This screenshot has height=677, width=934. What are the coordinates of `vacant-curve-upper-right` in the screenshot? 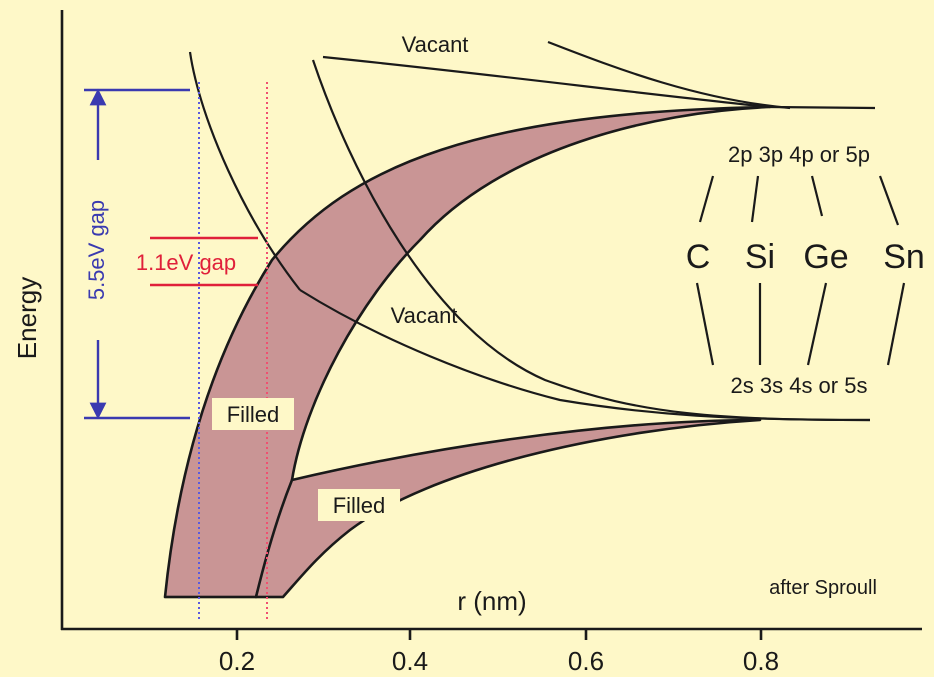 It's located at (669, 75).